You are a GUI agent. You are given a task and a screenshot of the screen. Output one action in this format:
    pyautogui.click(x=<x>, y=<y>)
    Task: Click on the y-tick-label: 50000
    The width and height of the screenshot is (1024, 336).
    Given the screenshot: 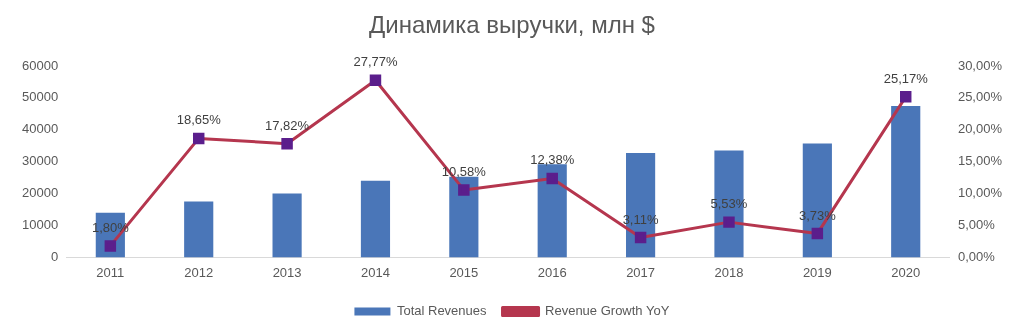 What is the action you would take?
    pyautogui.click(x=40, y=97)
    